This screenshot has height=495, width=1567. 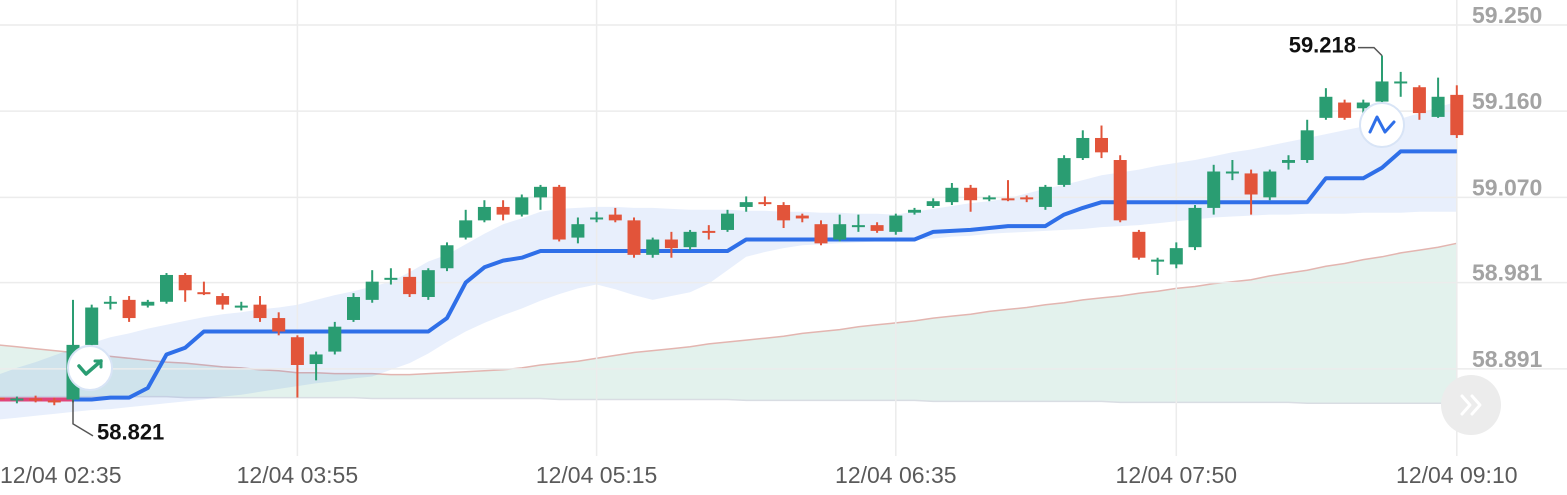 I want to click on y-tick-label: 59.250, so click(x=1507, y=15).